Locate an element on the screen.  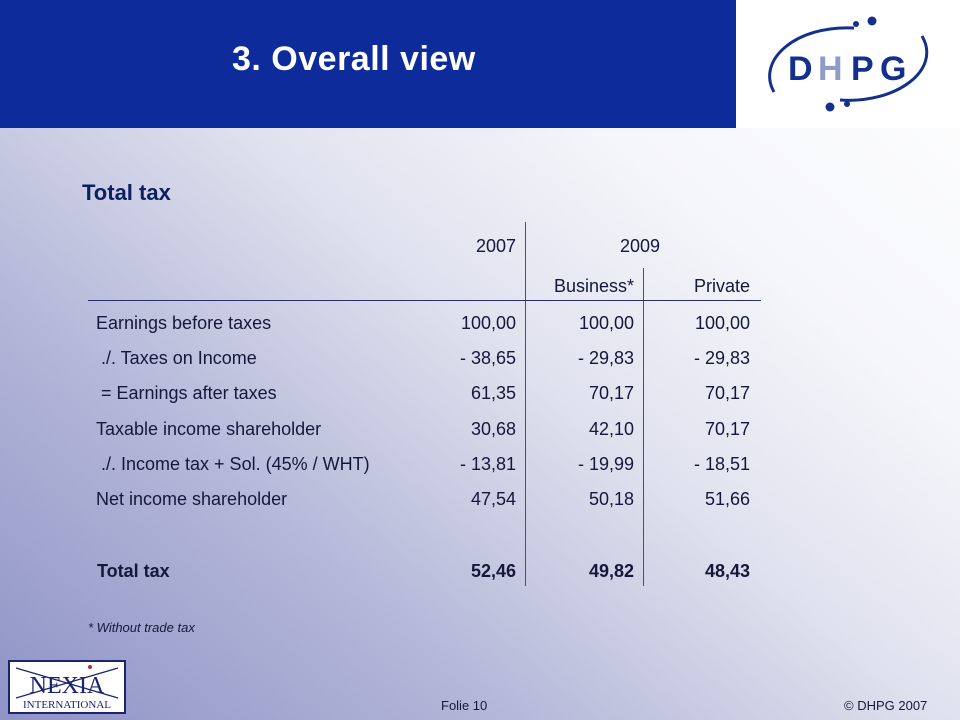
nexia-text: NEXIA is located at coordinates (67, 686).